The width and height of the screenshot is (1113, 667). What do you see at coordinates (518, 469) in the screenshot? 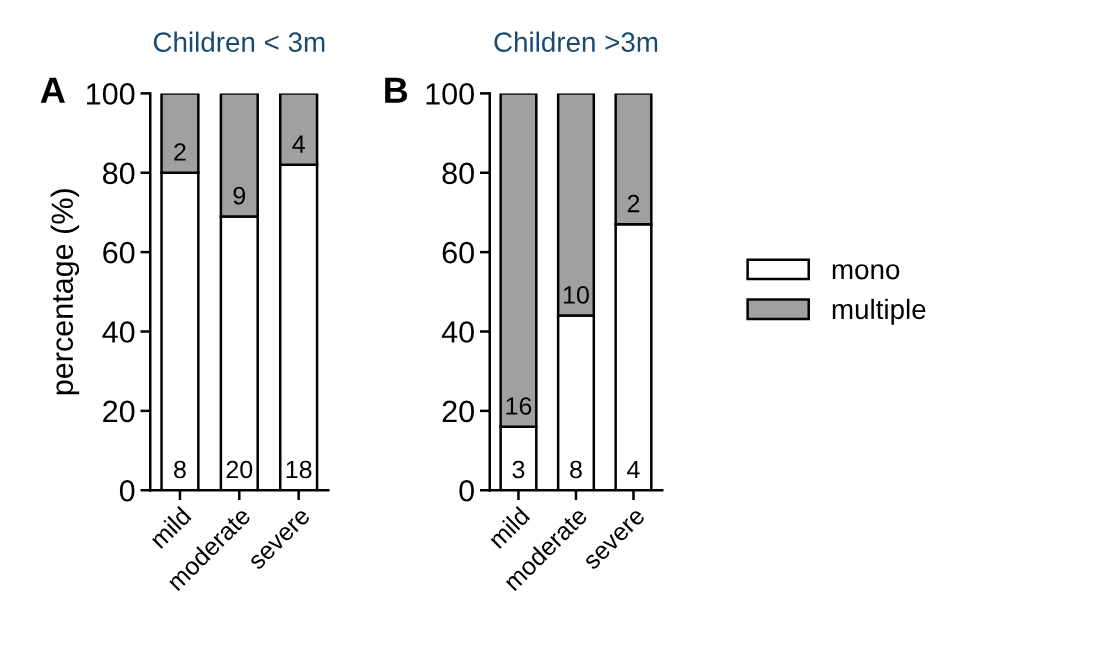
I see `annotation: 3` at bounding box center [518, 469].